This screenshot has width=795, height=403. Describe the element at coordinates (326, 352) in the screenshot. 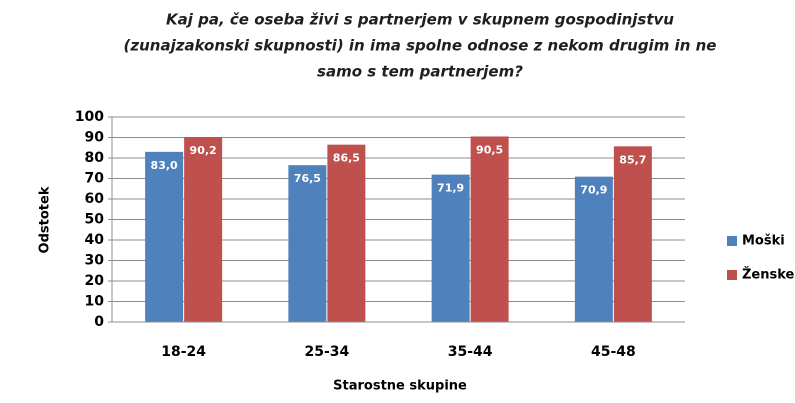

I see `x-tick-label: 25-34` at that location.